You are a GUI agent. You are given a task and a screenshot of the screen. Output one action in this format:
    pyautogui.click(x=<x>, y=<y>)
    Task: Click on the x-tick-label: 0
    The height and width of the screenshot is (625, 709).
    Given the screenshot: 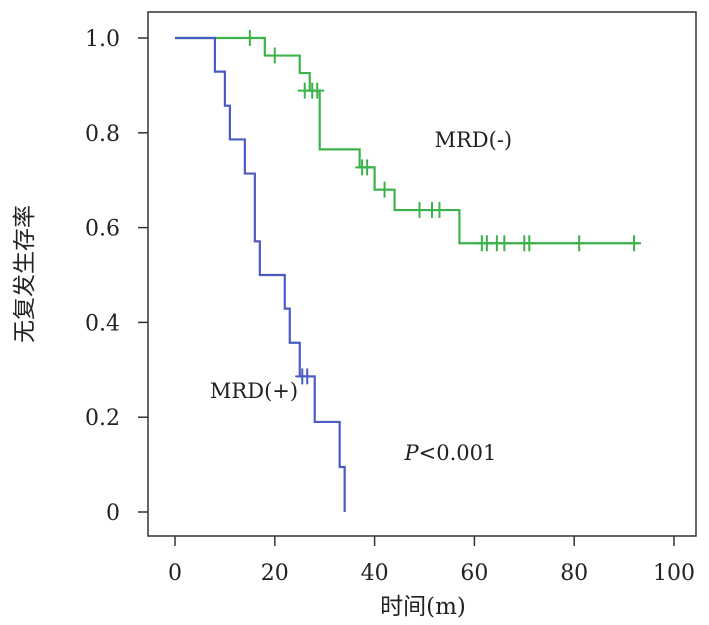 What is the action you would take?
    pyautogui.click(x=175, y=573)
    